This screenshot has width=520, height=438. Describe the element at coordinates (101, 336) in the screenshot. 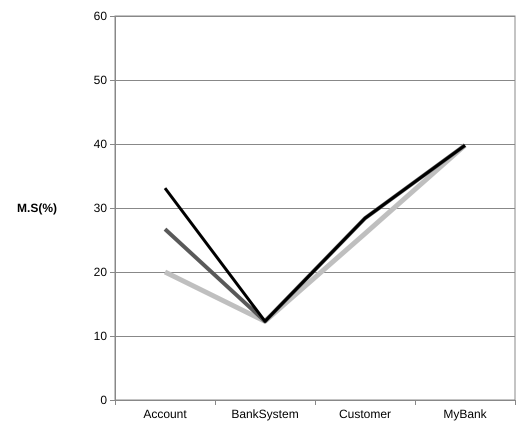

I see `y-tick-label: 10` at that location.